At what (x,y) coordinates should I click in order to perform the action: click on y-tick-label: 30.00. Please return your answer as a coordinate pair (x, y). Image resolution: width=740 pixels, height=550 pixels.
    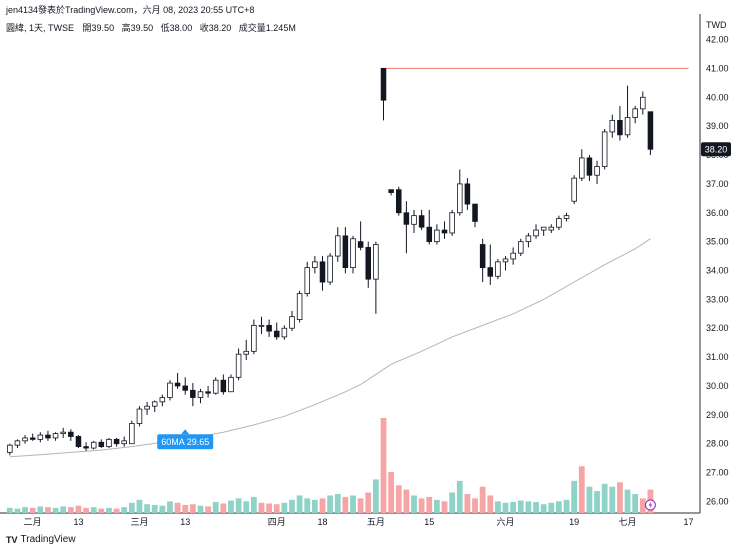
    Looking at the image, I should click on (717, 386).